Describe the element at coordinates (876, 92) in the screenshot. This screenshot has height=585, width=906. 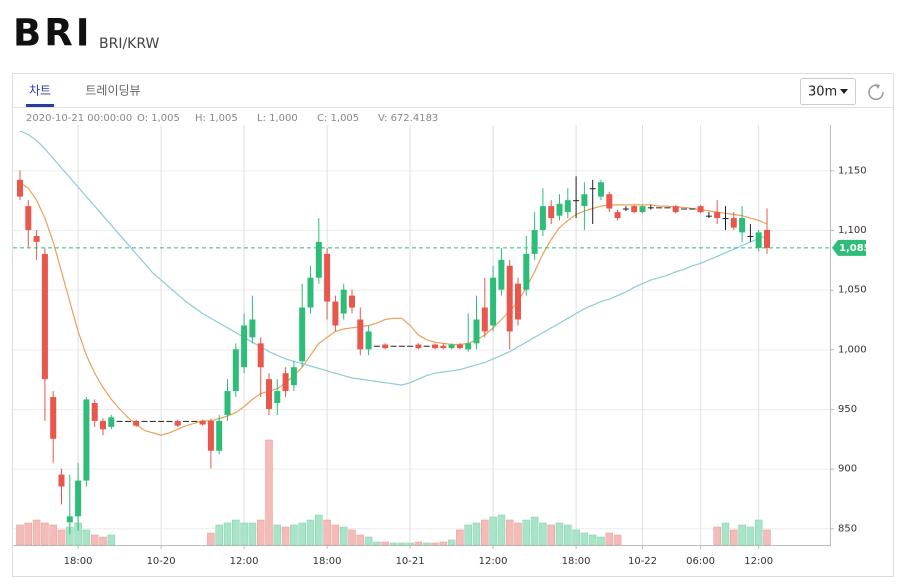
I see `refresh-button` at that location.